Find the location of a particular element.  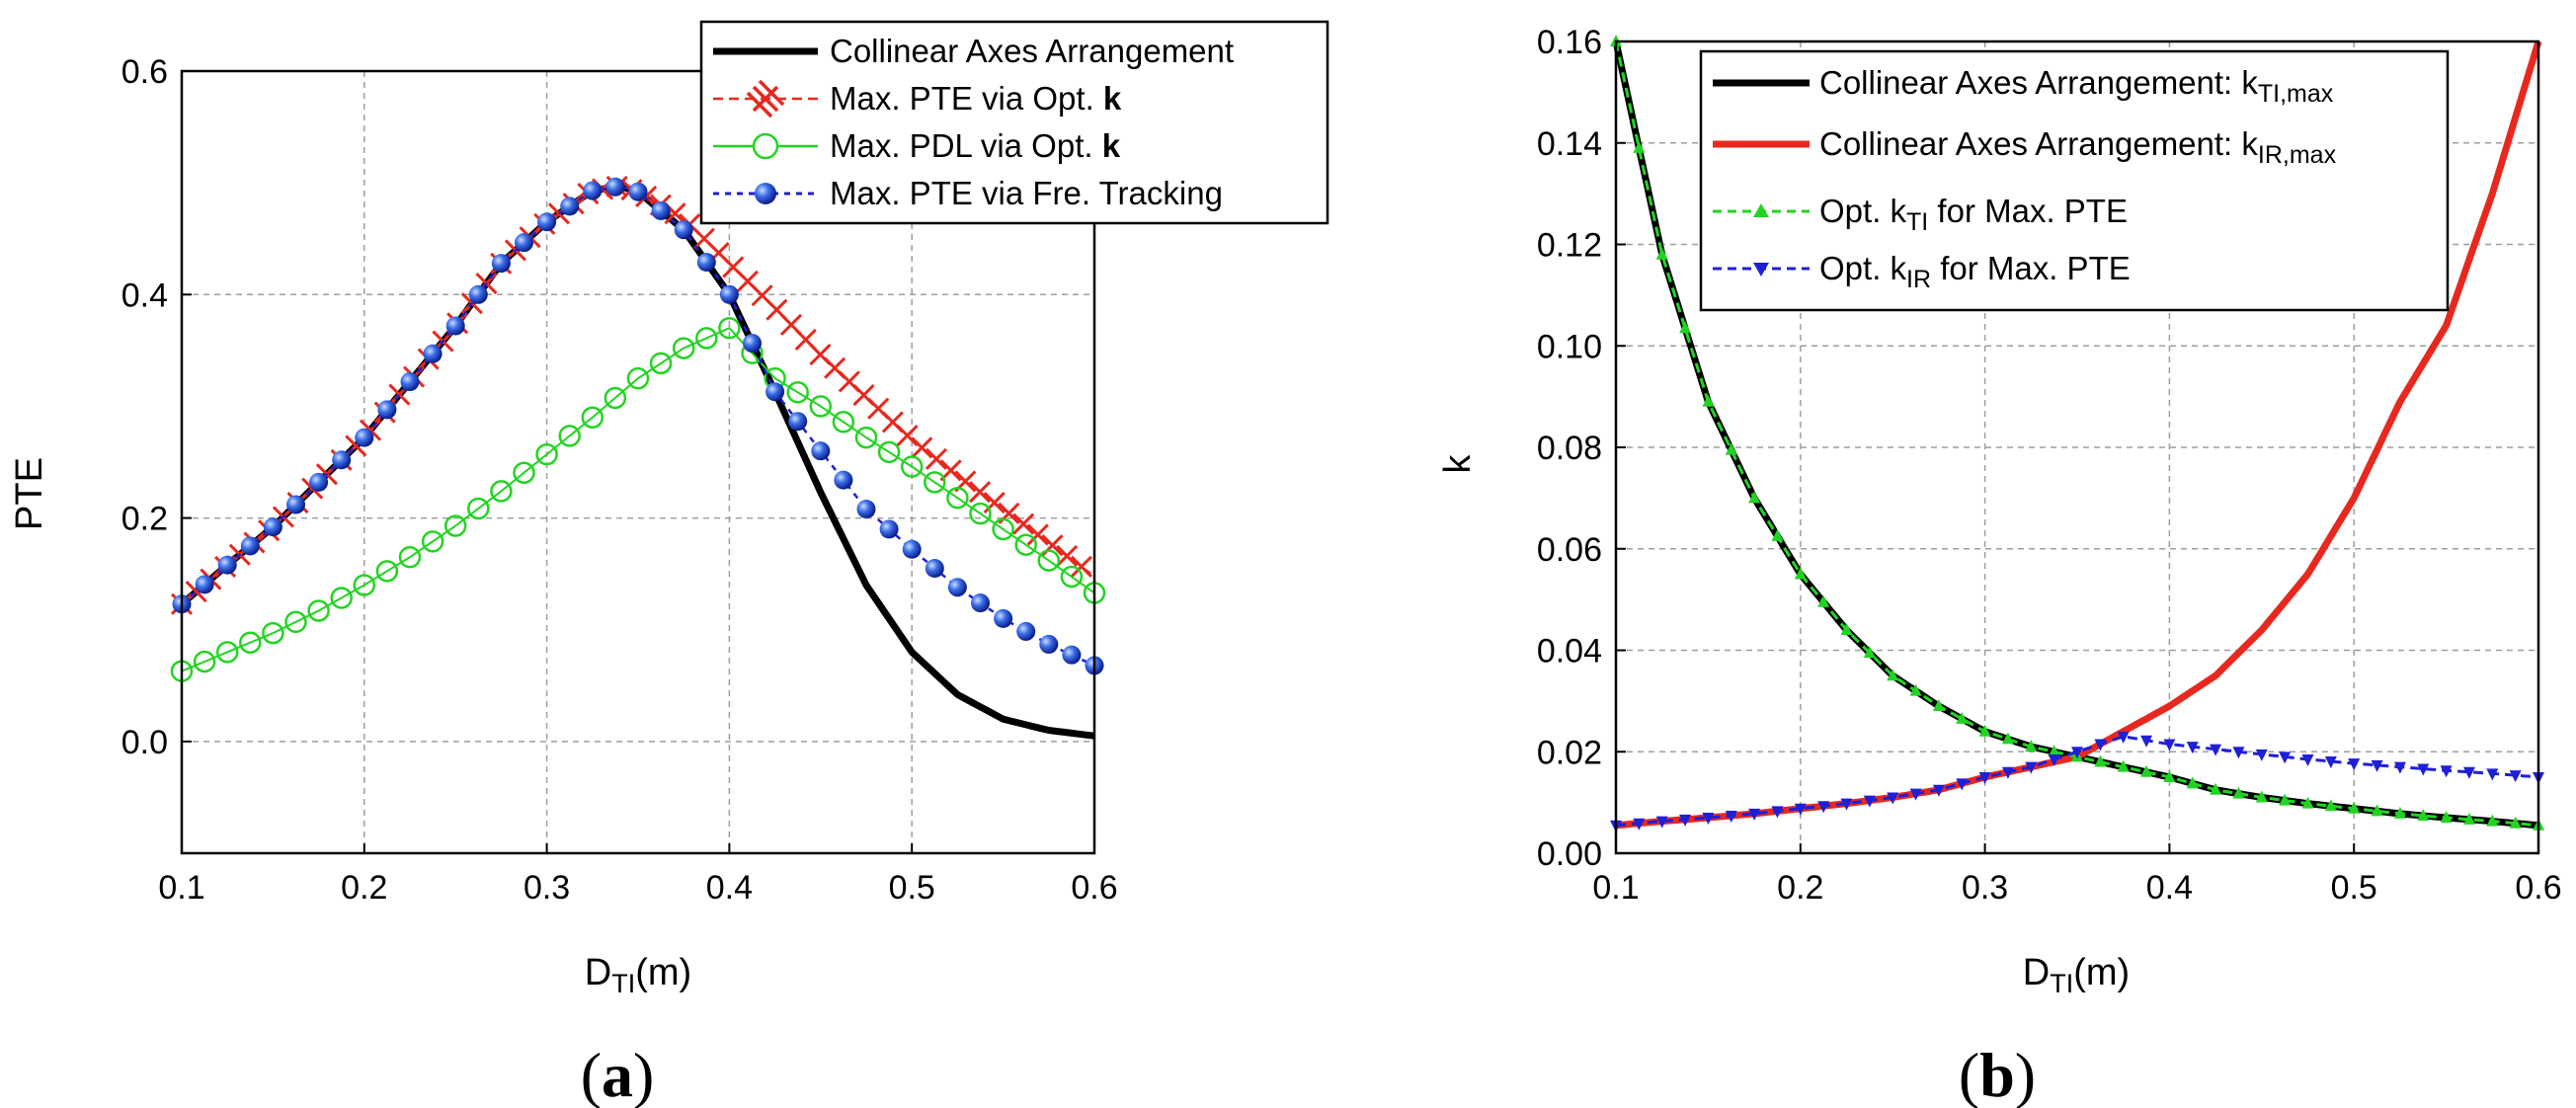

y-tick-label: 0.2 is located at coordinates (144, 519).